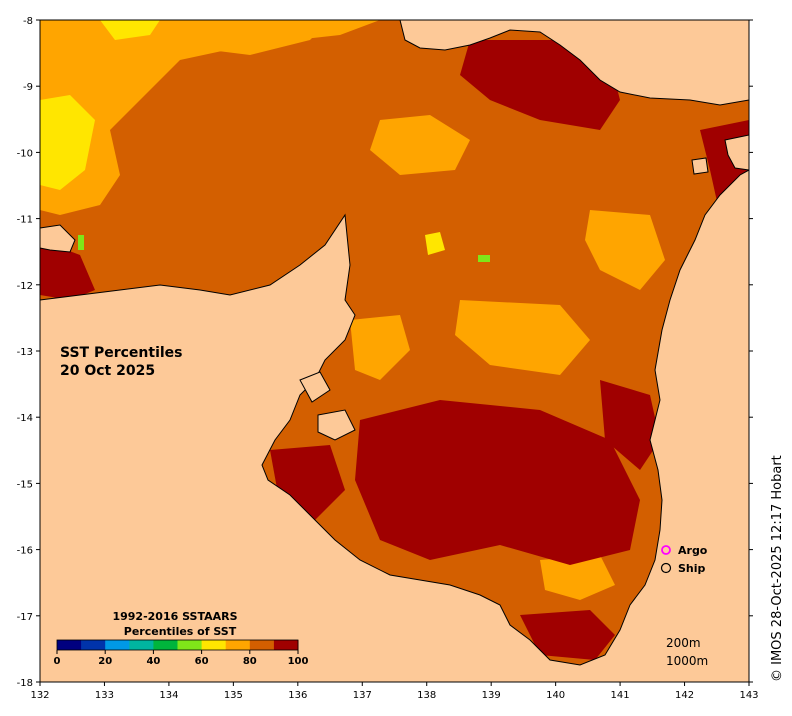  Describe the element at coordinates (28, 21) in the screenshot. I see `lat-tick-label: -8` at that location.